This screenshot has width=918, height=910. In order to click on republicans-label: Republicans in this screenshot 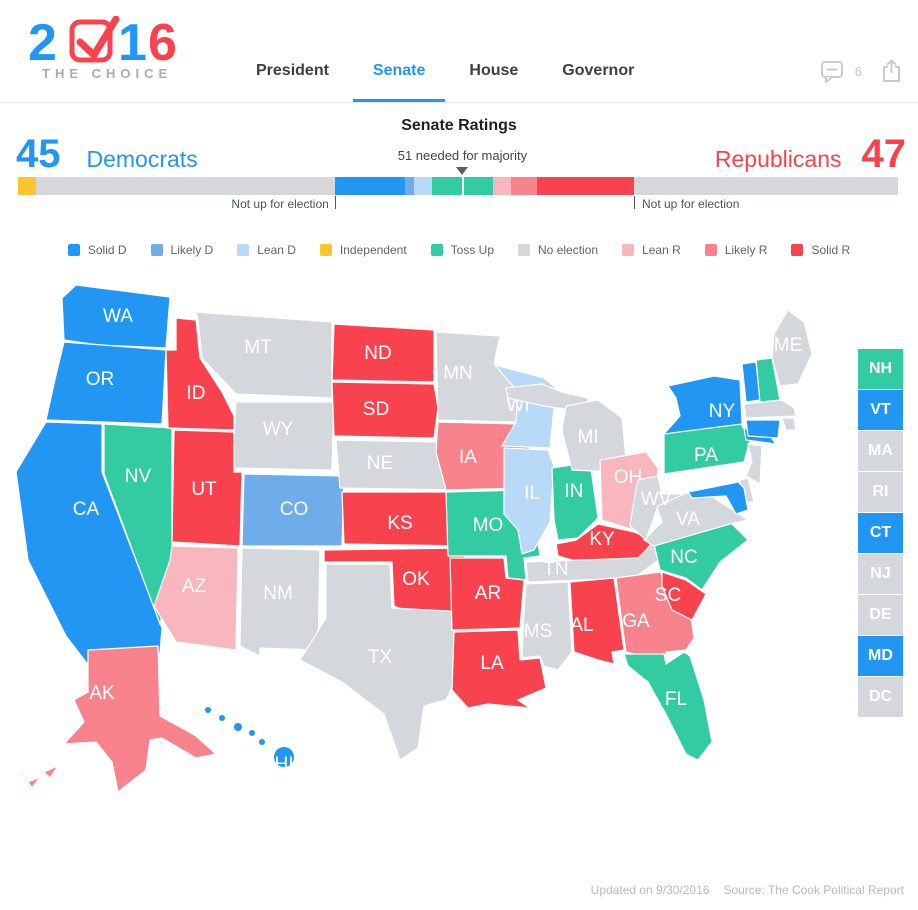, I will do `click(778, 159)`.